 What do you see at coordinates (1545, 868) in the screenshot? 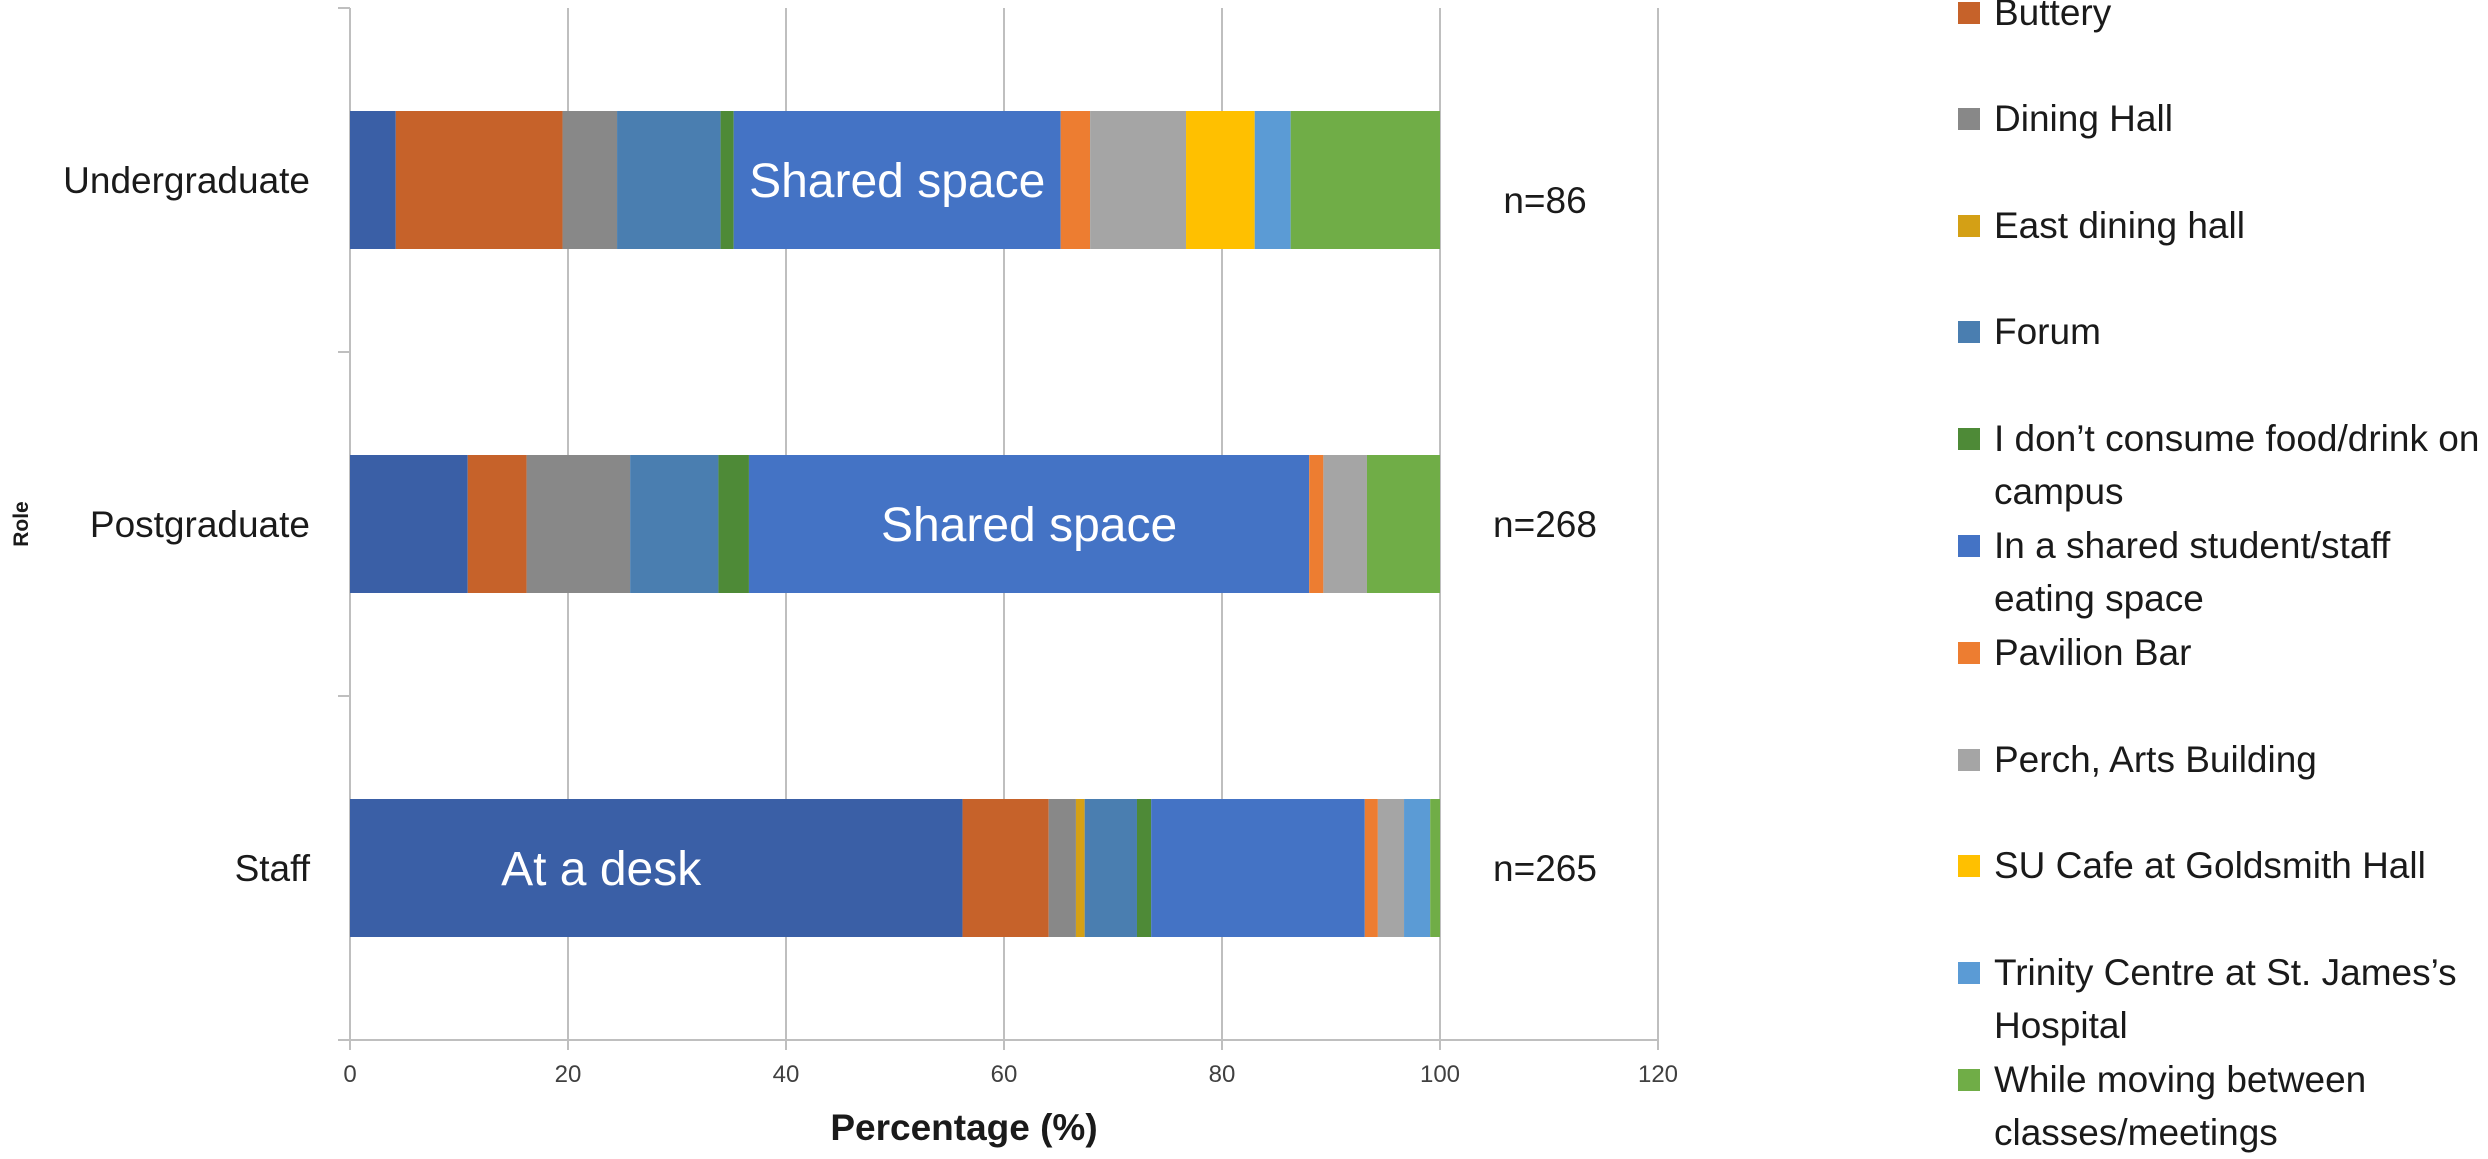
I see `n-label: n=265` at bounding box center [1545, 868].